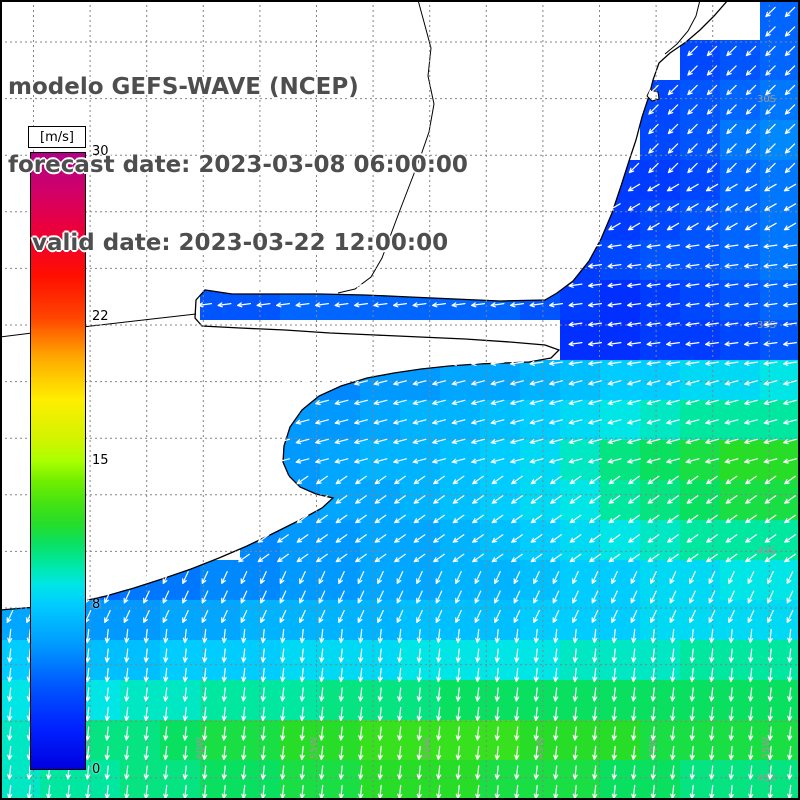 Image resolution: width=800 pixels, height=800 pixels. What do you see at coordinates (386, 147) in the screenshot?
I see `river-uruguay-line` at bounding box center [386, 147].